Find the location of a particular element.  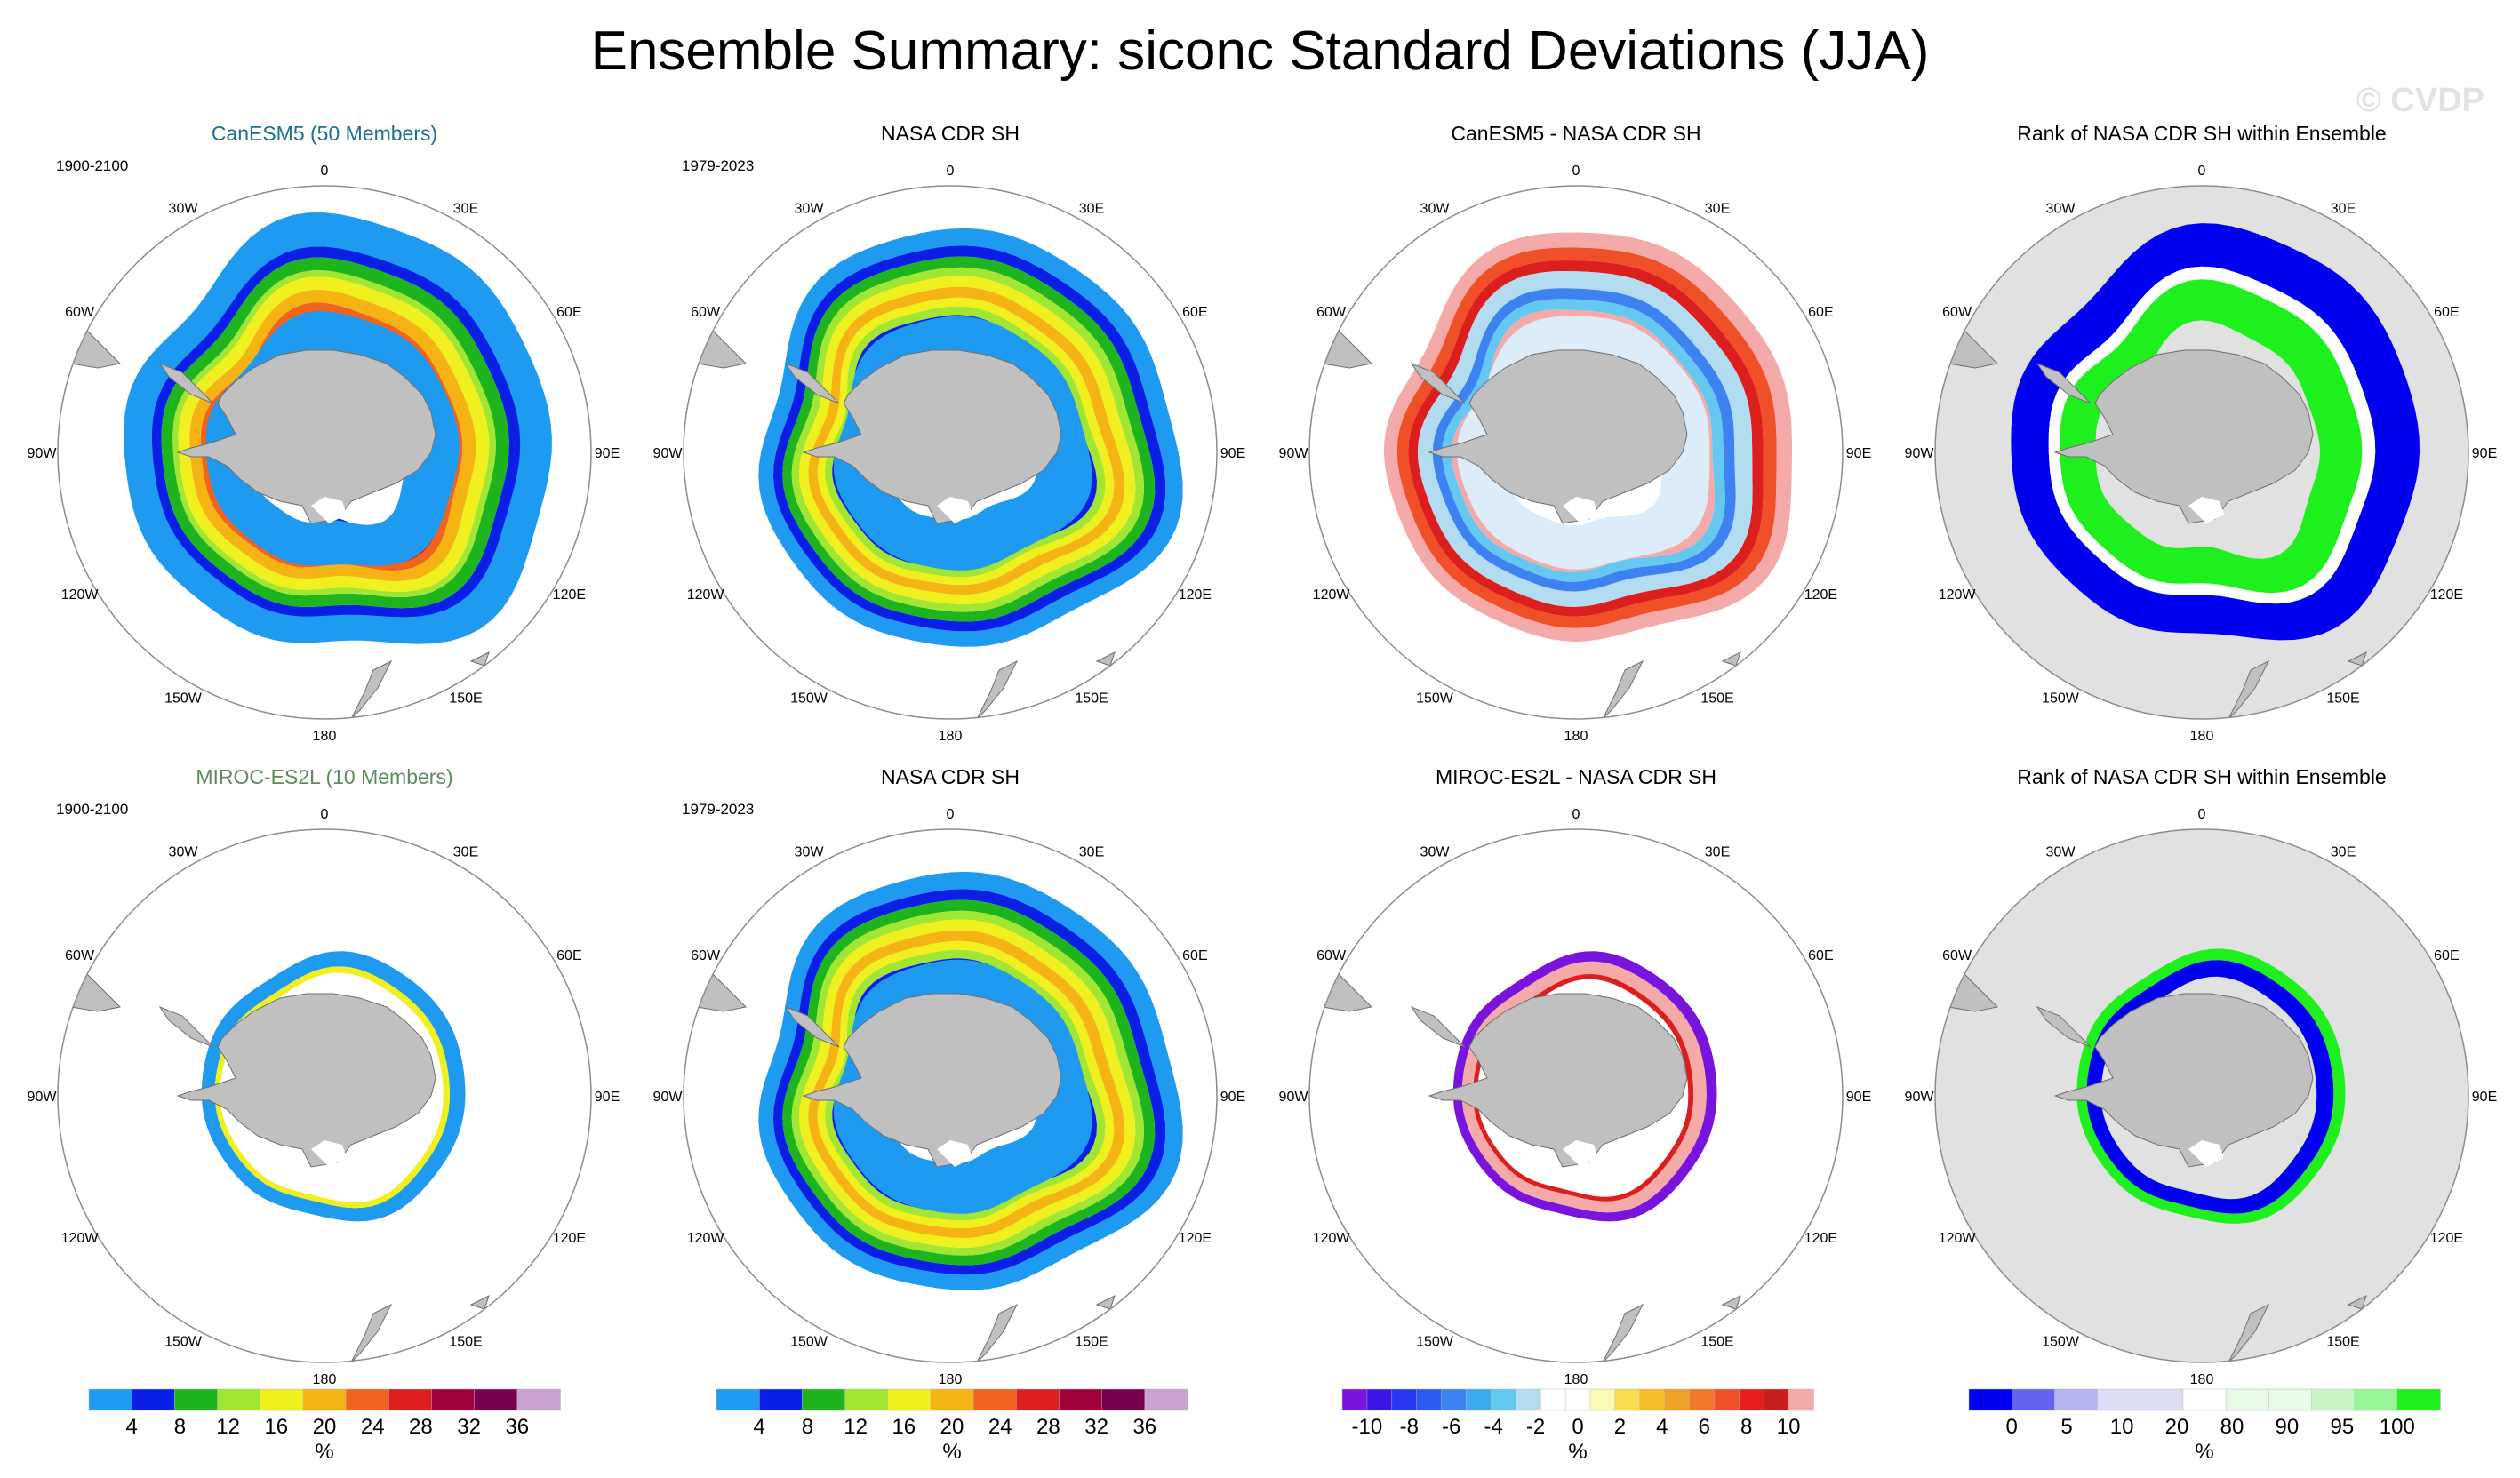

colorbar-tick-label: 32 is located at coordinates (1096, 1427).